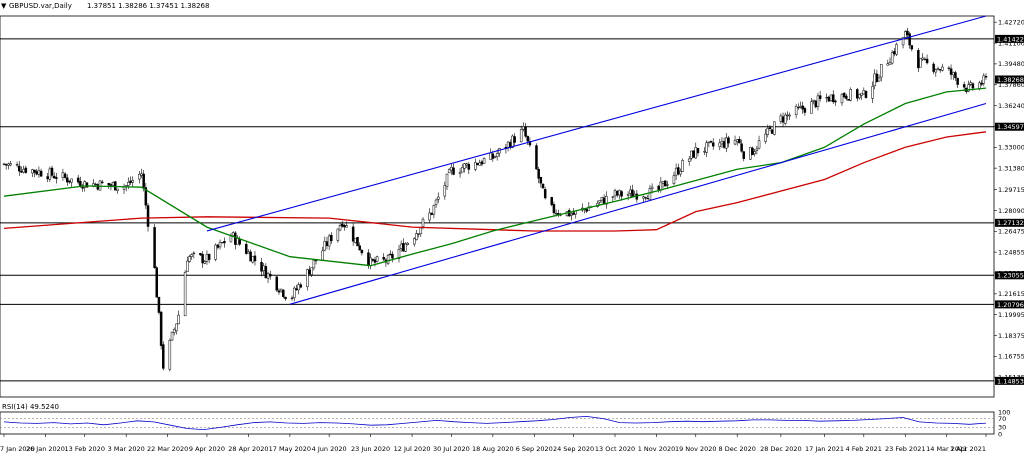  I want to click on level-price-label: 1.20796, so click(1010, 305).